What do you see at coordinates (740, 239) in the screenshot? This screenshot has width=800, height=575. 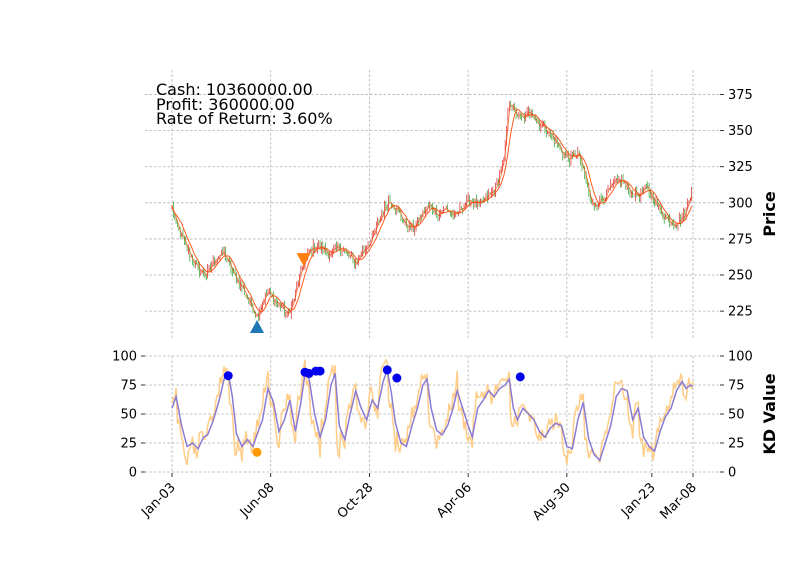 I see `price-y-tick-label: 275` at bounding box center [740, 239].